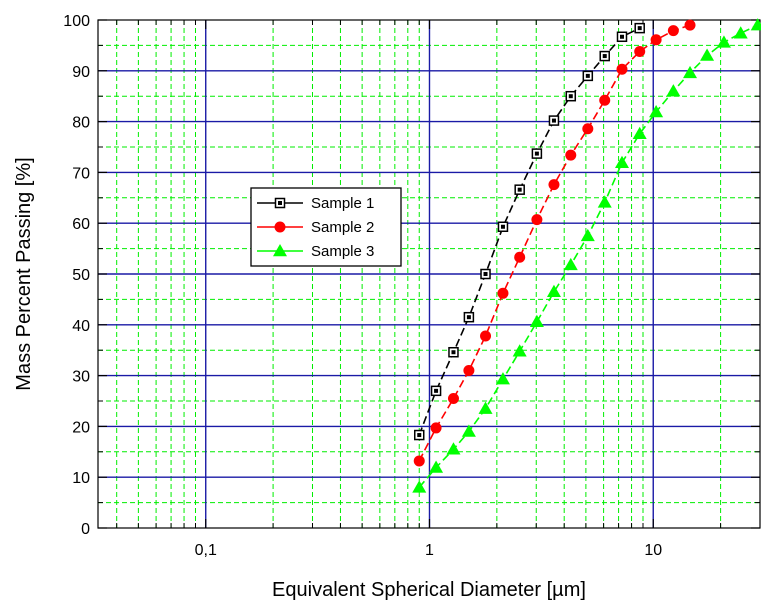 The image size is (761, 611). Describe the element at coordinates (85, 529) in the screenshot. I see `y-tick-label: 0` at that location.